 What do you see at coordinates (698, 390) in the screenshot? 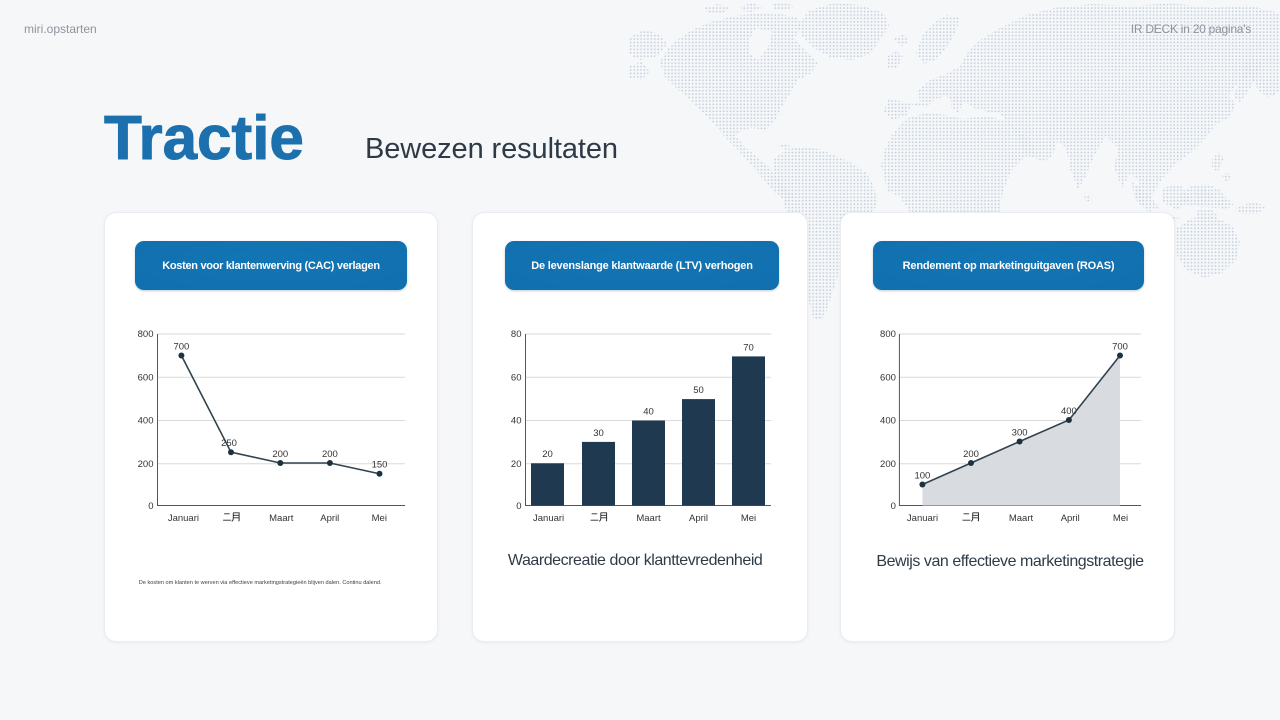
I see `svg-text: 50` at bounding box center [698, 390].